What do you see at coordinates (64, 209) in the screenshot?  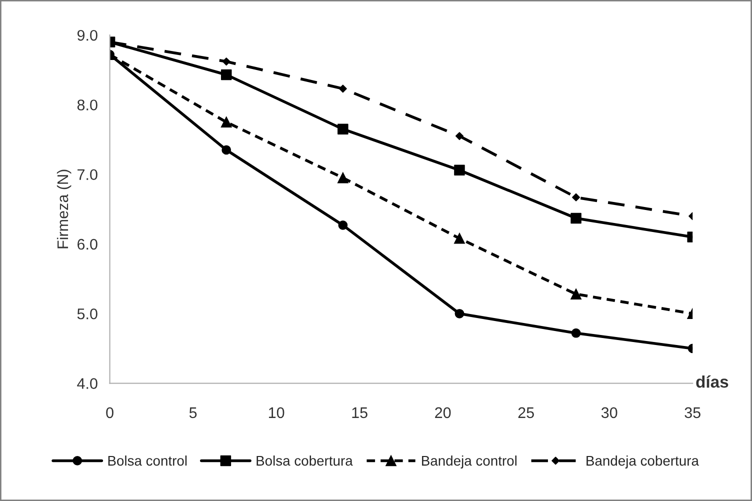 I see `y-axis-title: Firmeza (N)` at bounding box center [64, 209].